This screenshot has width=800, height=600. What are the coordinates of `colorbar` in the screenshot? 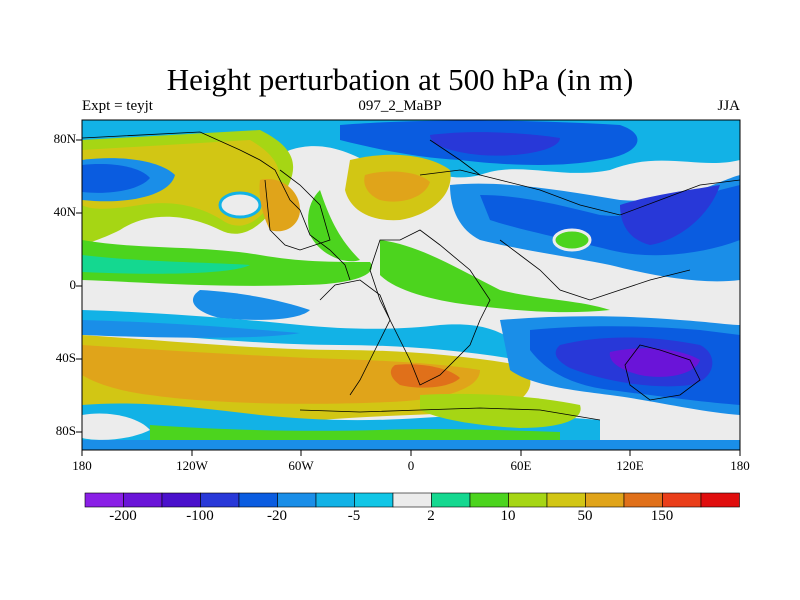 It's located at (412, 500).